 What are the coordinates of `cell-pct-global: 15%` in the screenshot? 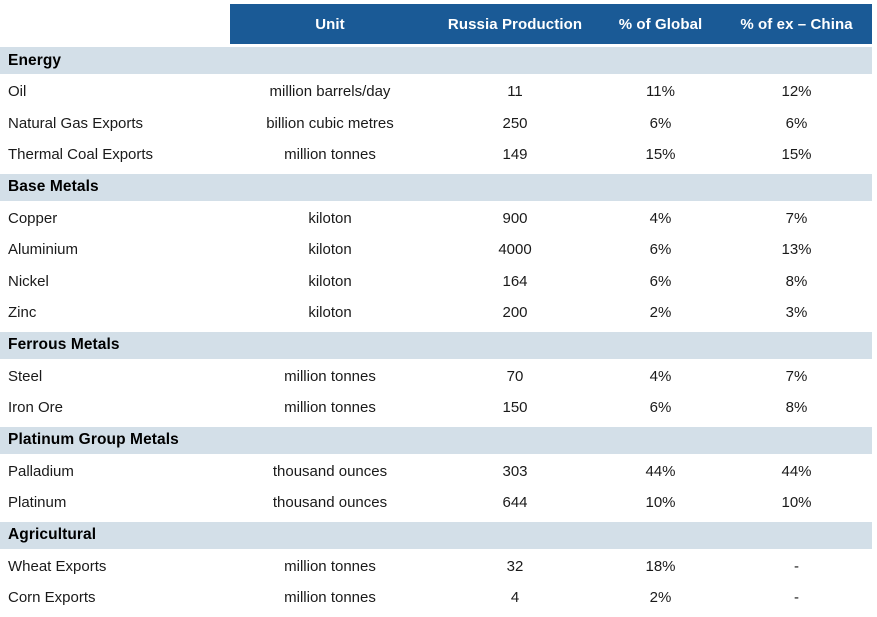 It's located at (660, 155).